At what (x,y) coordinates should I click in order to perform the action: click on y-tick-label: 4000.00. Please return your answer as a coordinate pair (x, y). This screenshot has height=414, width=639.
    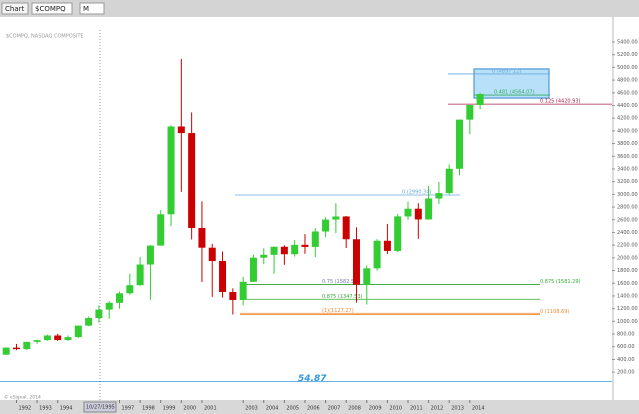
    Looking at the image, I should click on (627, 131).